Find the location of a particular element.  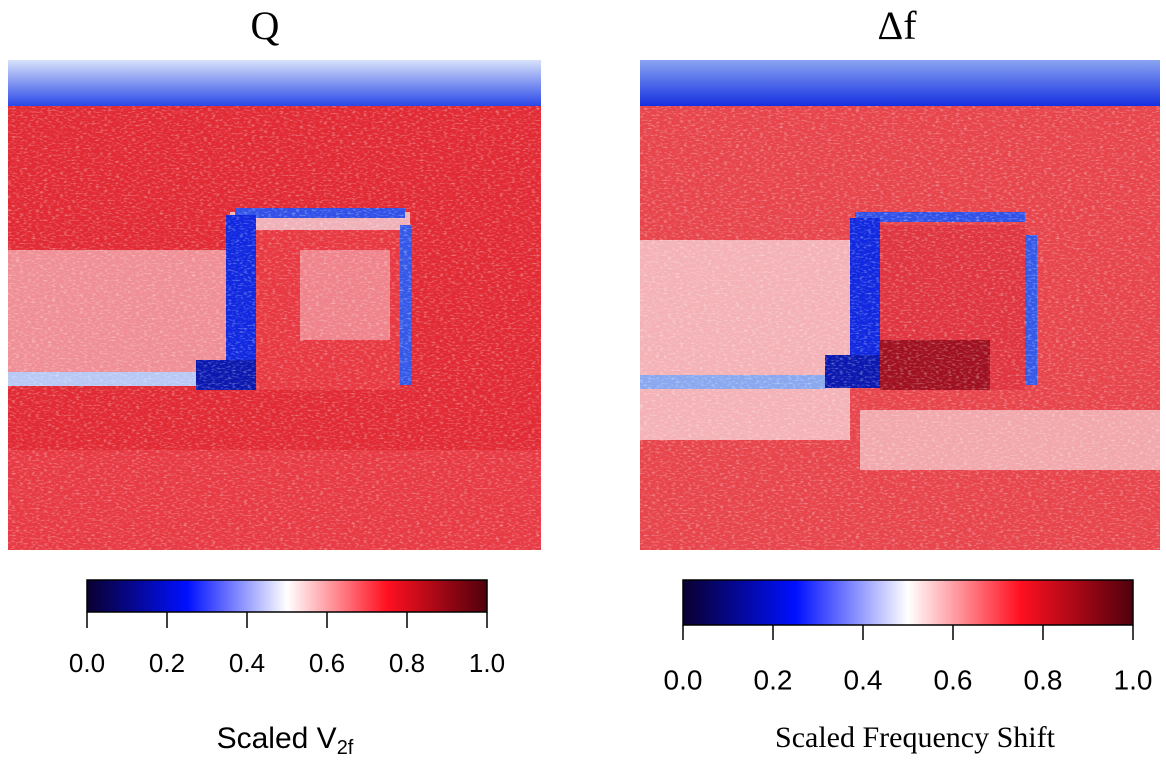

chart-title: Q is located at coordinates (265, 25).